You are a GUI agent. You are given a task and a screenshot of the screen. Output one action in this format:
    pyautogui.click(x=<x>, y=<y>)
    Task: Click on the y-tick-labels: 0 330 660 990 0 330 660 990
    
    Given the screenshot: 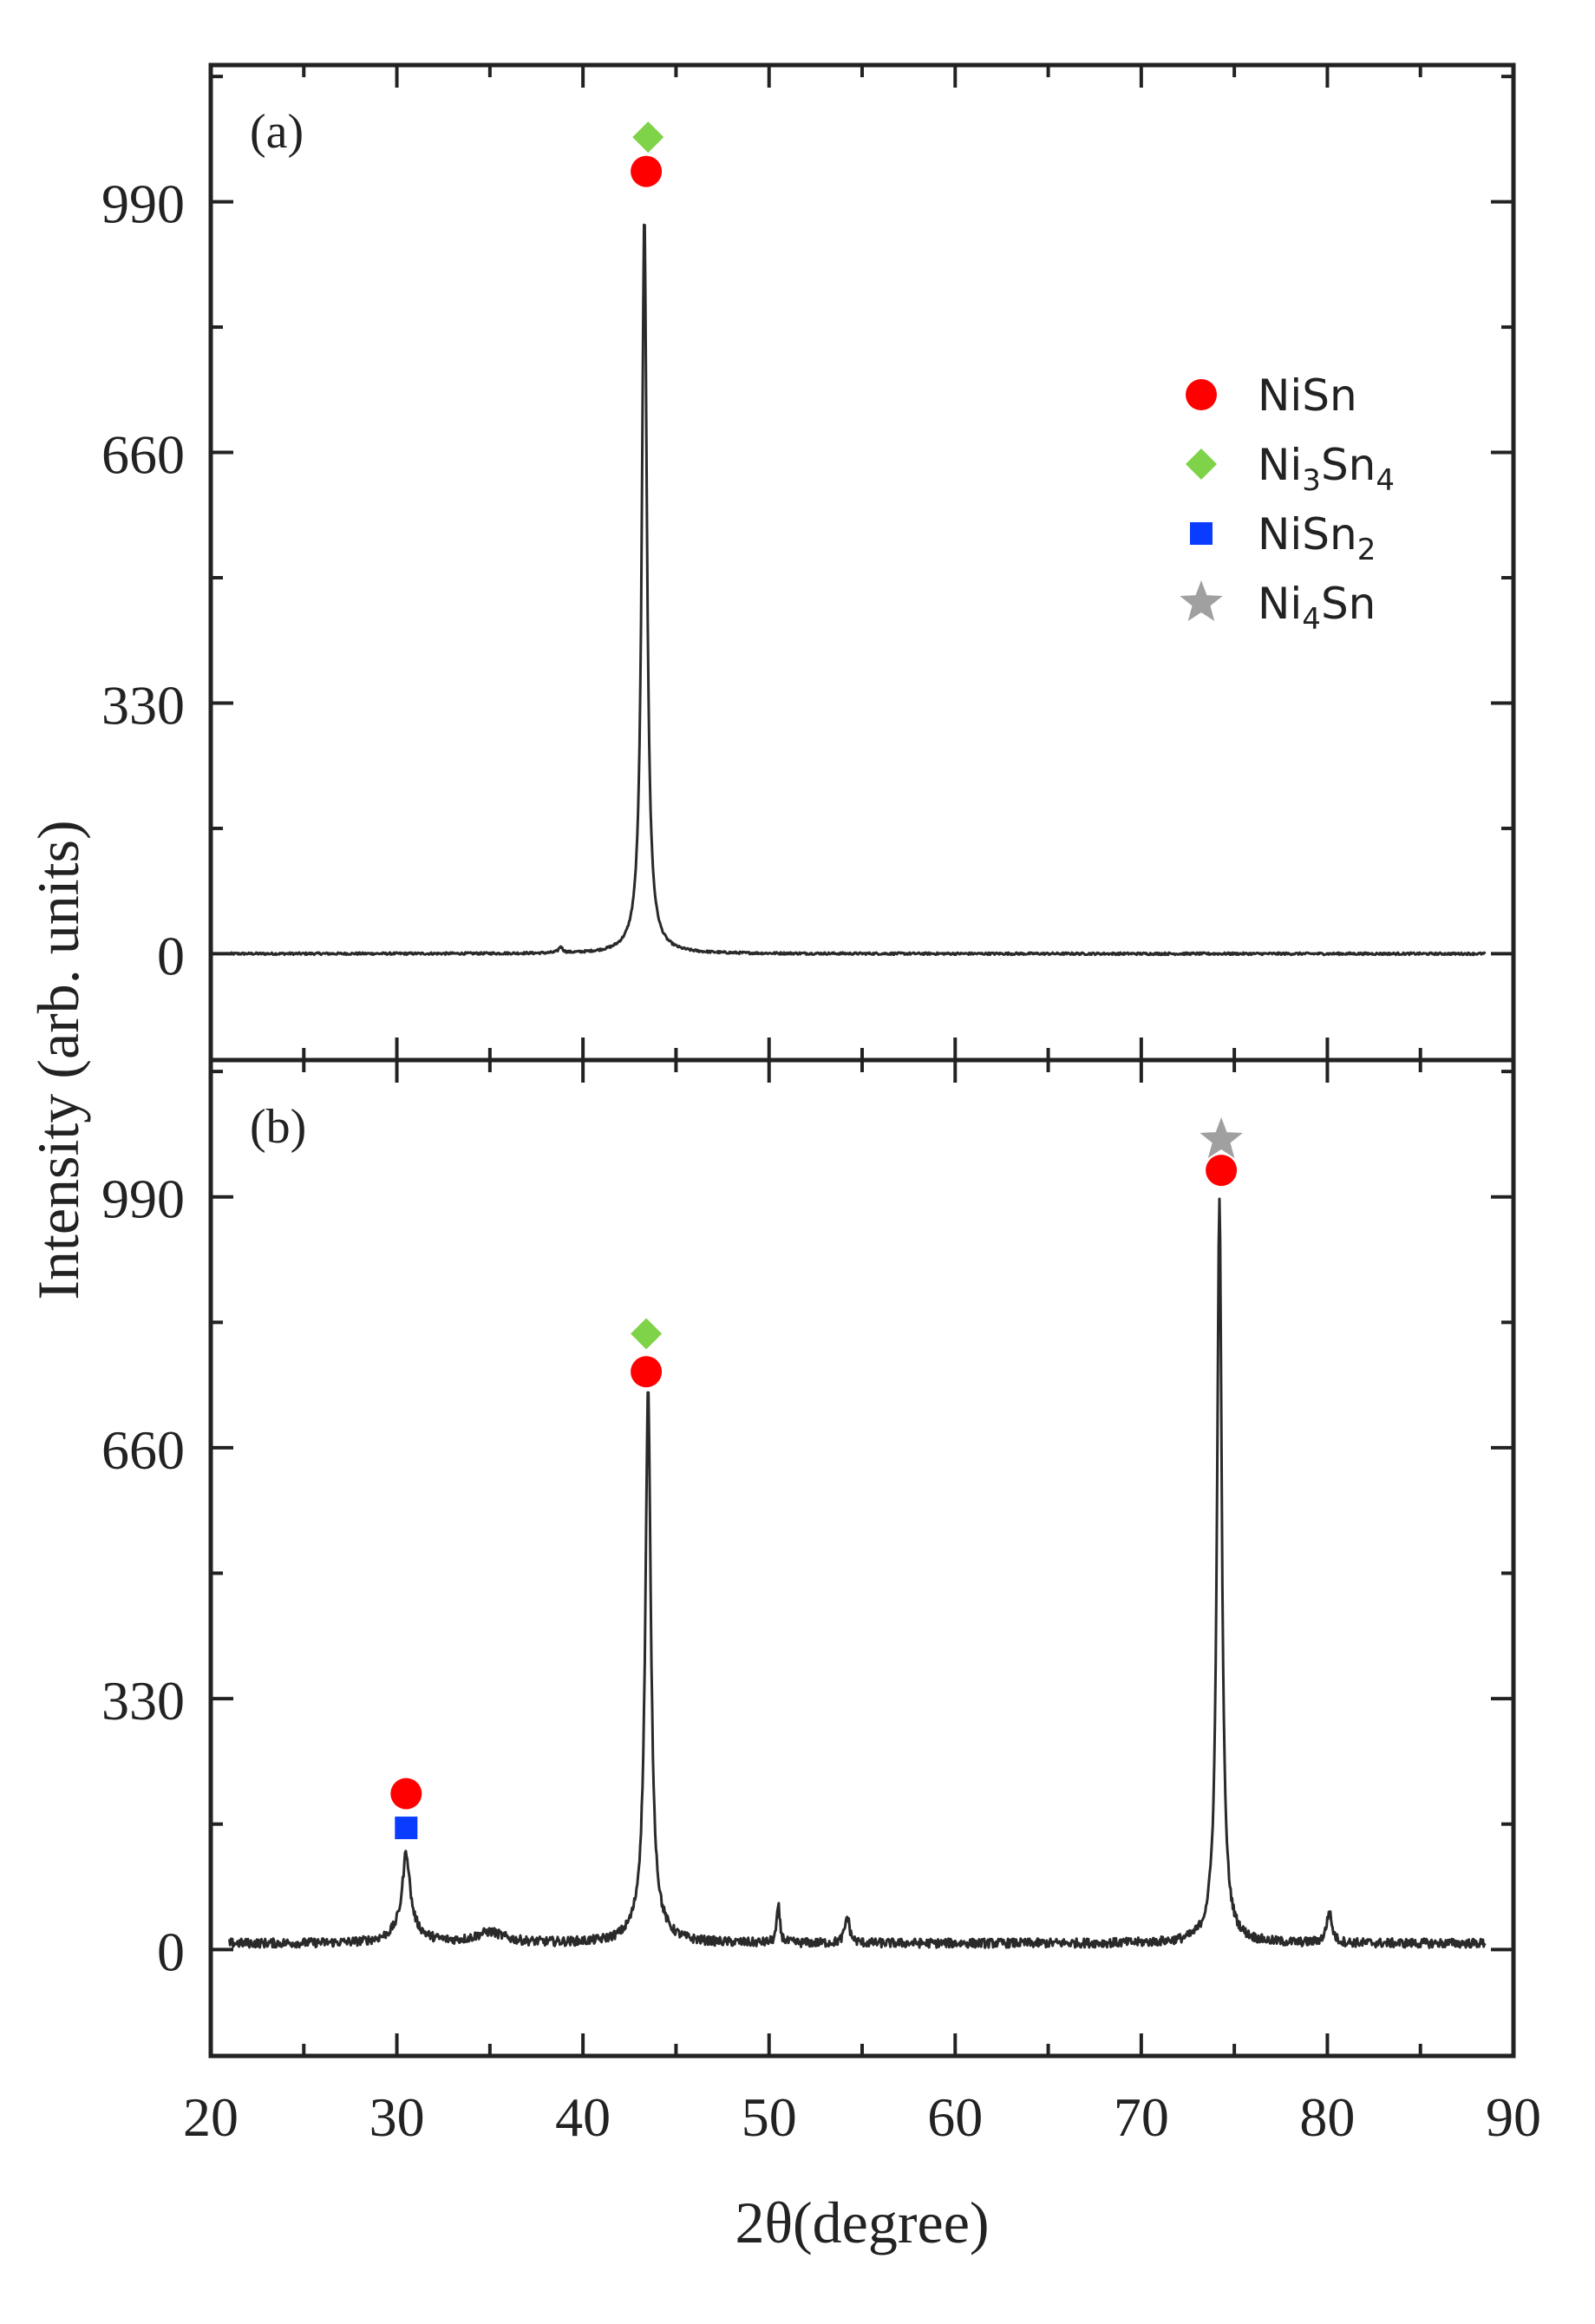 What is the action you would take?
    pyautogui.click(x=143, y=1078)
    